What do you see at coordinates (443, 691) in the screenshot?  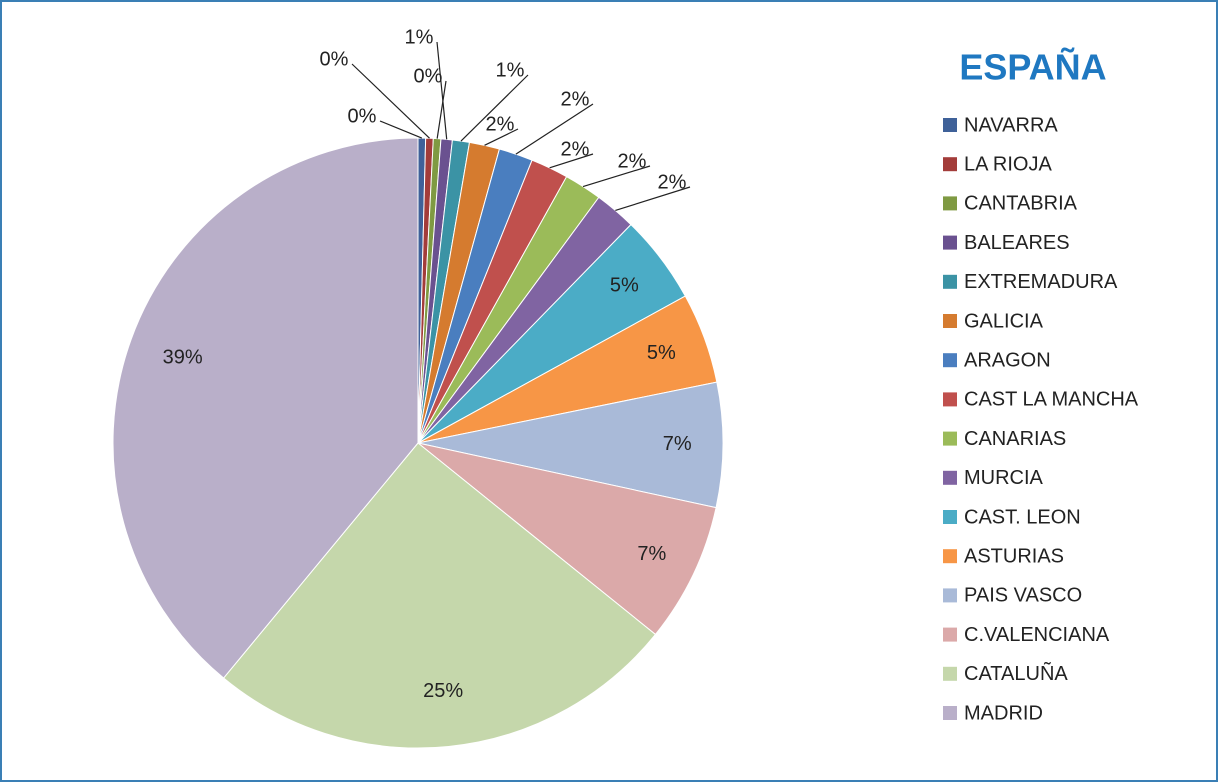 I see `data-label: 25%` at bounding box center [443, 691].